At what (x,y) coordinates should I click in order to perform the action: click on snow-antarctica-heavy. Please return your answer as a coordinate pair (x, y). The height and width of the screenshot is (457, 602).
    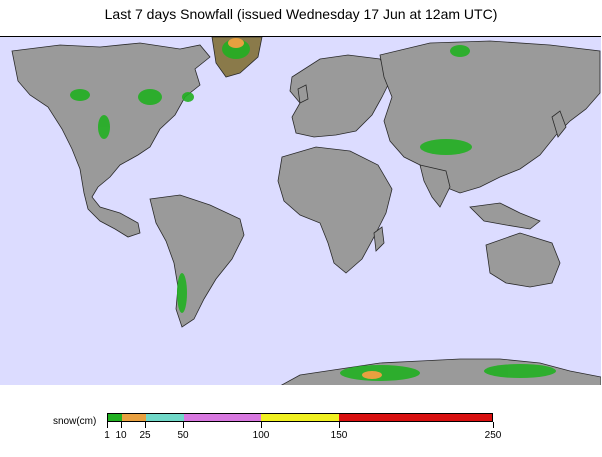
    Looking at the image, I should click on (372, 375).